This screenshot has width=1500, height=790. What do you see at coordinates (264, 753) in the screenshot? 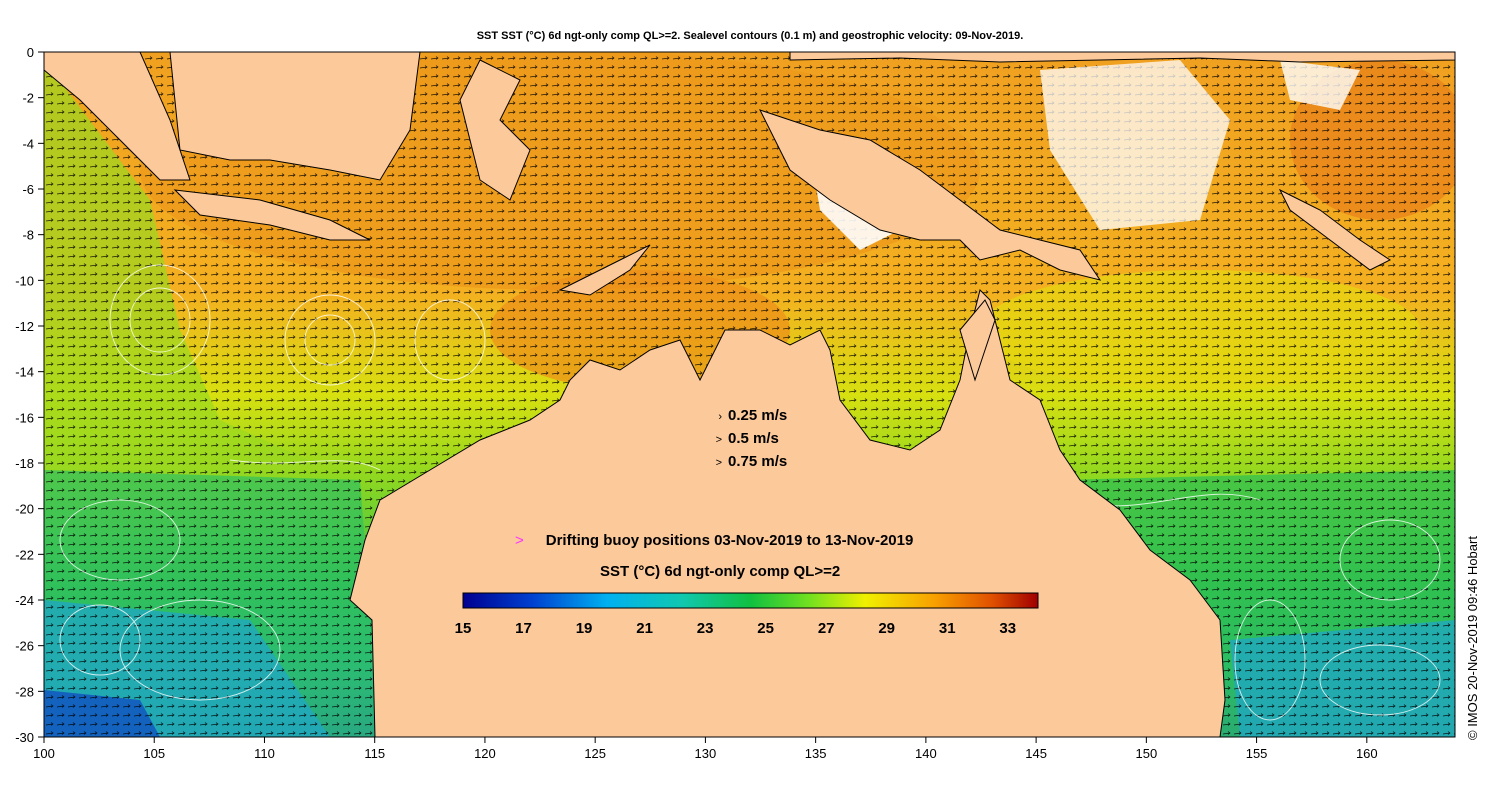
I see `x-tick-label: 110` at bounding box center [264, 753].